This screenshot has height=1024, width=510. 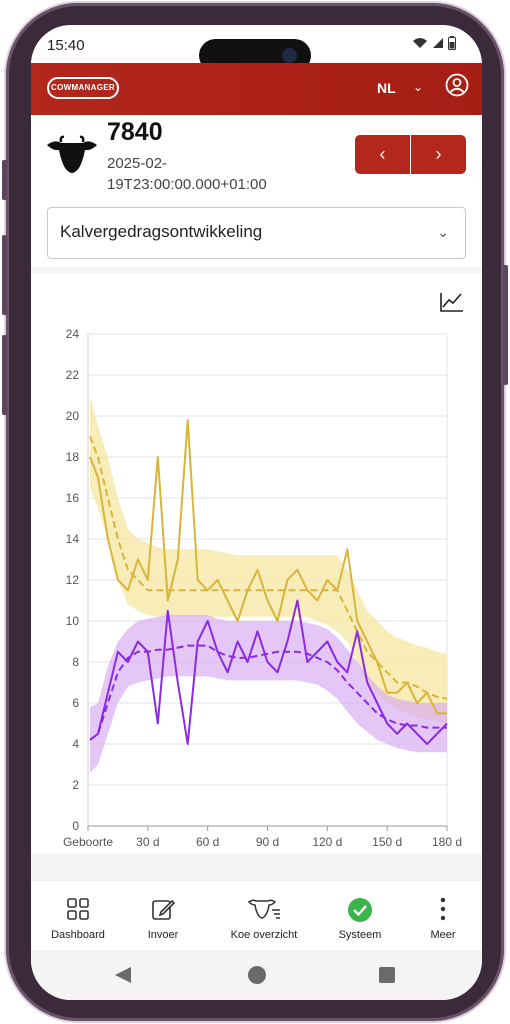 I want to click on y-tick-label: 10, so click(x=73, y=621).